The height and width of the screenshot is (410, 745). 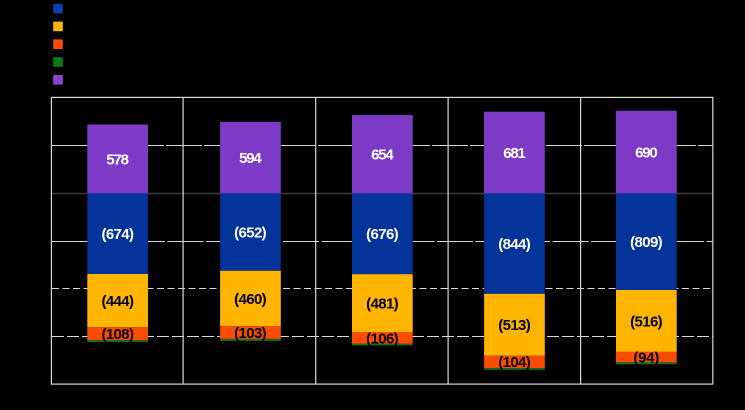 I want to click on svg-text: (513), so click(x=514, y=325).